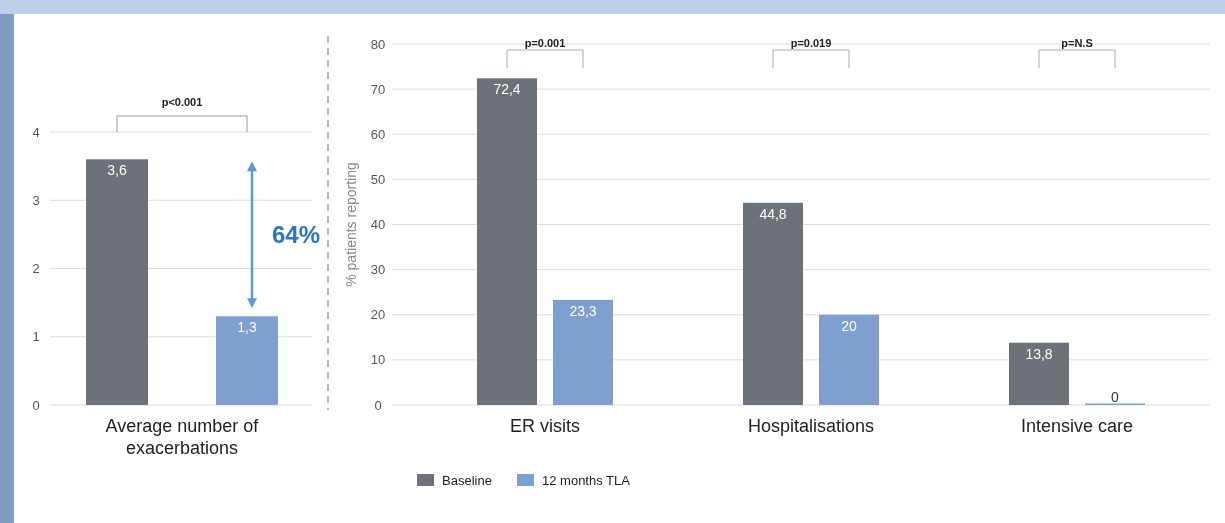 This screenshot has width=1225, height=523. Describe the element at coordinates (36, 337) in the screenshot. I see `y-tick-label: 1` at that location.